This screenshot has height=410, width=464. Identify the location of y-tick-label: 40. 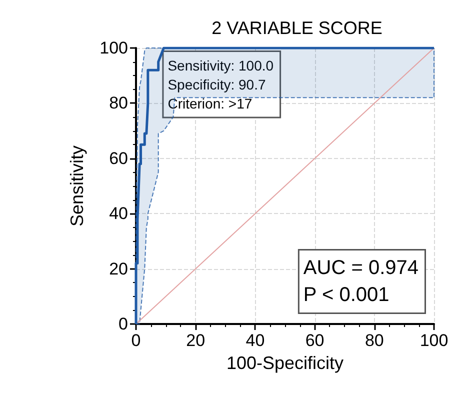
(118, 214).